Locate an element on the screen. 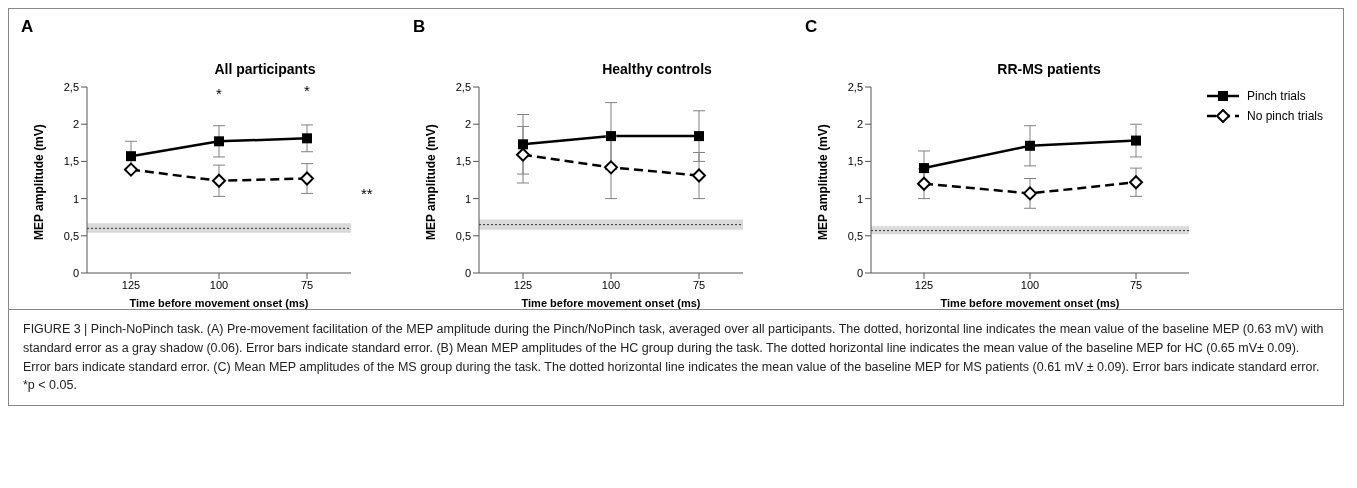 The image size is (1357, 488). text: C is located at coordinates (811, 27).